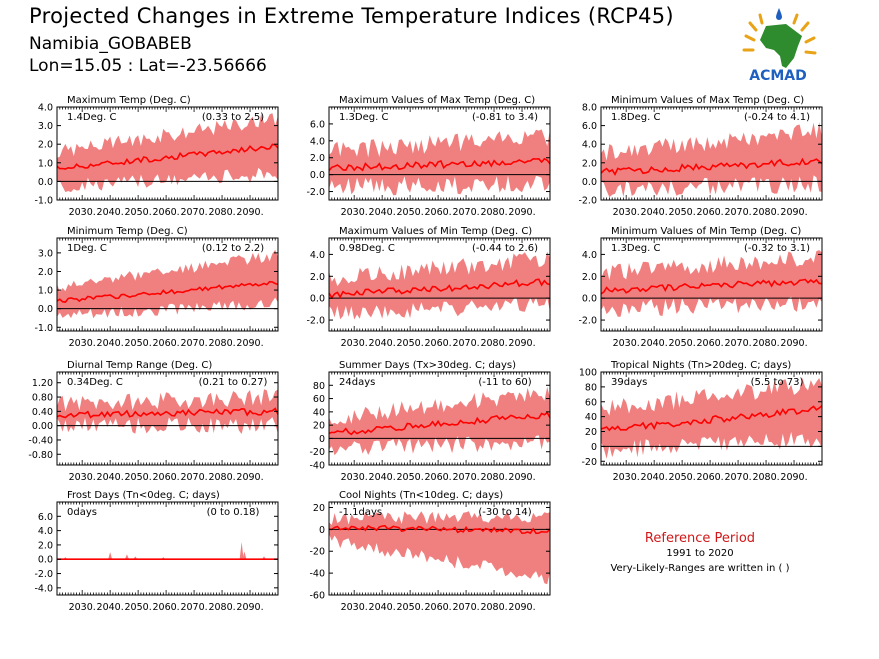 This screenshot has width=879, height=659. Describe the element at coordinates (233, 117) in the screenshot. I see `likely-range-label: (0.33 to 2.5)` at that location.